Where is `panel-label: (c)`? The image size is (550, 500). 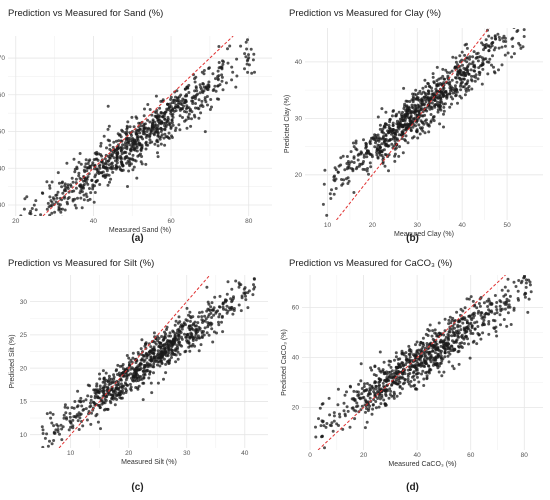 panel-label: (c) is located at coordinates (137, 487).